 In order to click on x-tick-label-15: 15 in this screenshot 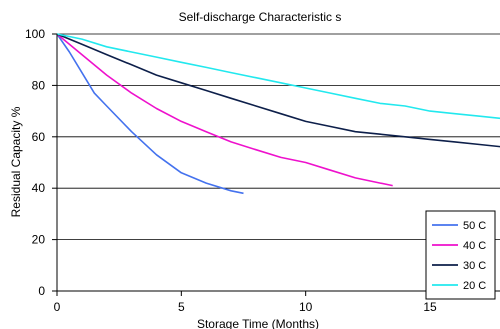, I will do `click(430, 307)`.